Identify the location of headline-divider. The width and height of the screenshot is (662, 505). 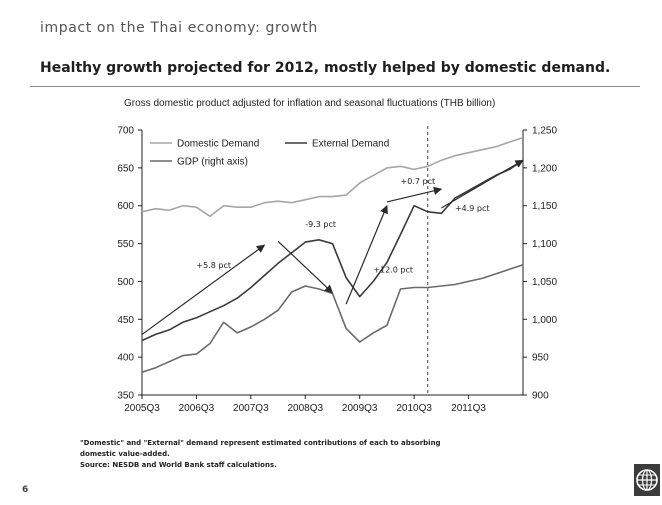
(335, 86).